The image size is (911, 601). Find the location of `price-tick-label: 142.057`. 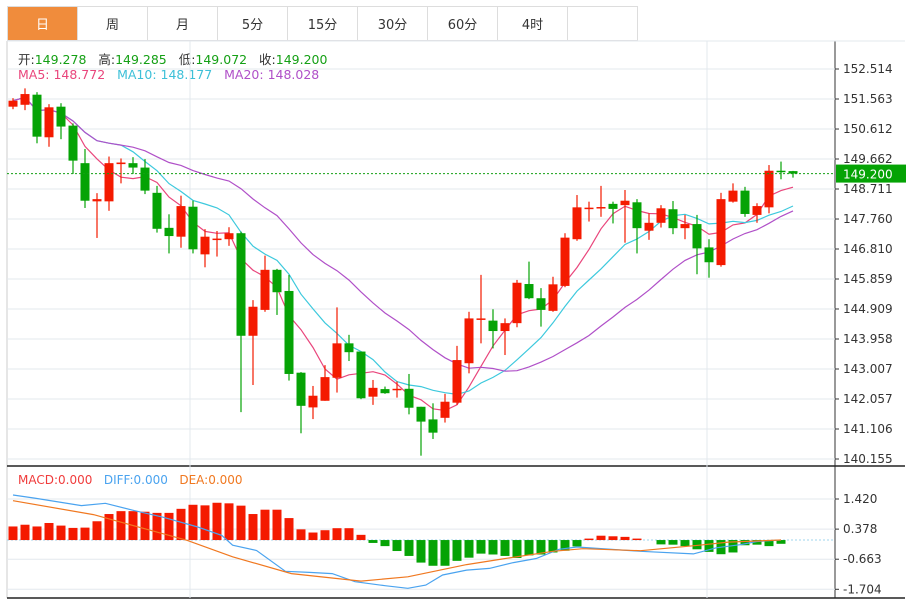

price-tick-label: 142.057 is located at coordinates (868, 399).